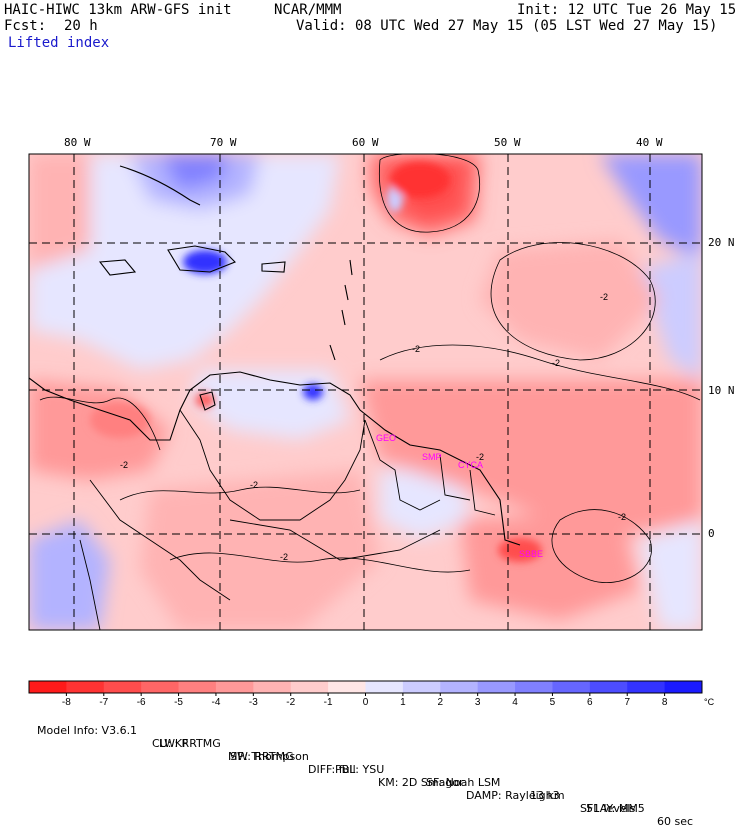 This screenshot has height=828, width=740. I want to click on lat-label-20n: 20 N, so click(721, 242).